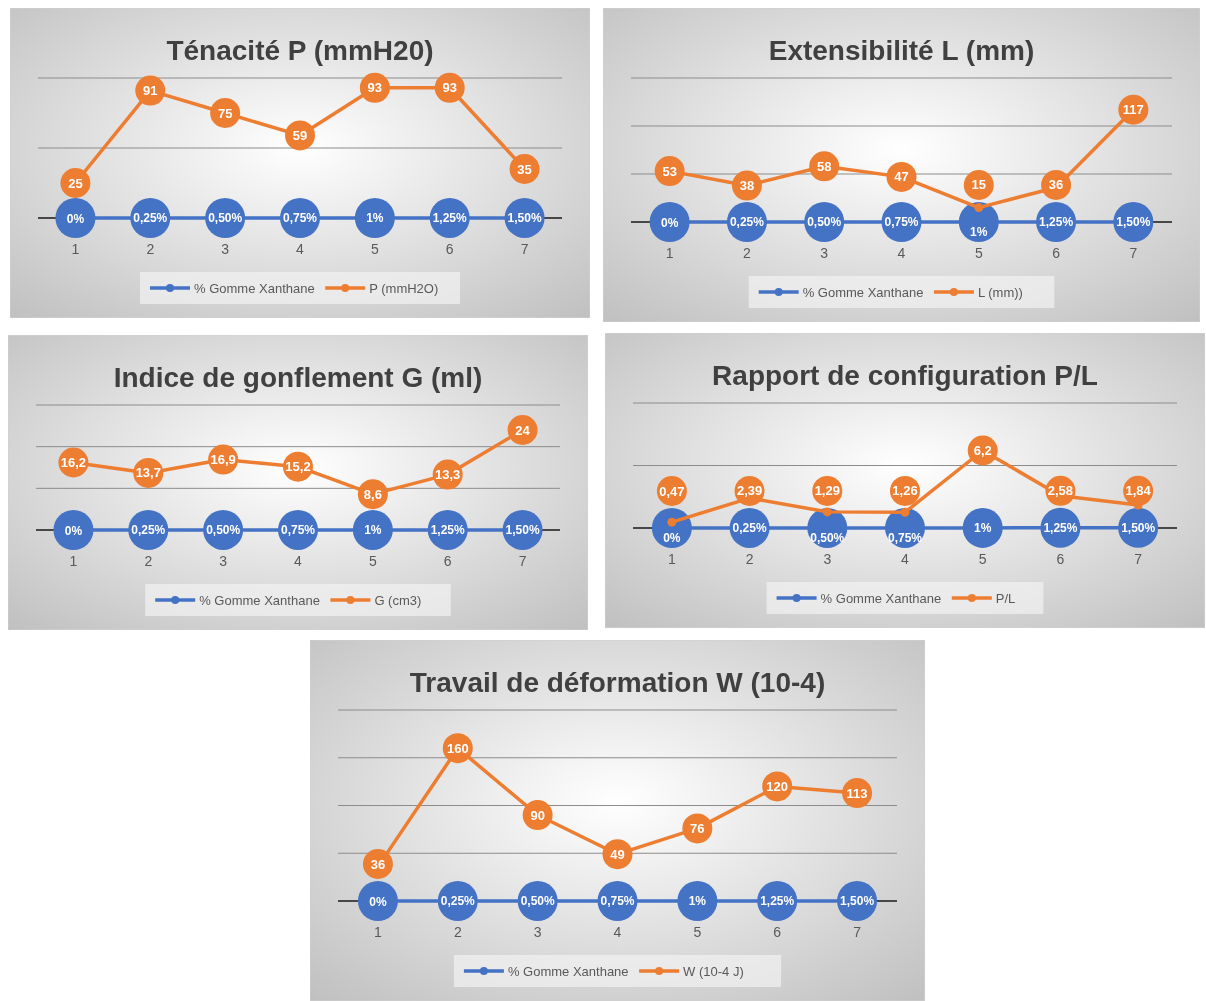  I want to click on data-label: 75, so click(225, 113).